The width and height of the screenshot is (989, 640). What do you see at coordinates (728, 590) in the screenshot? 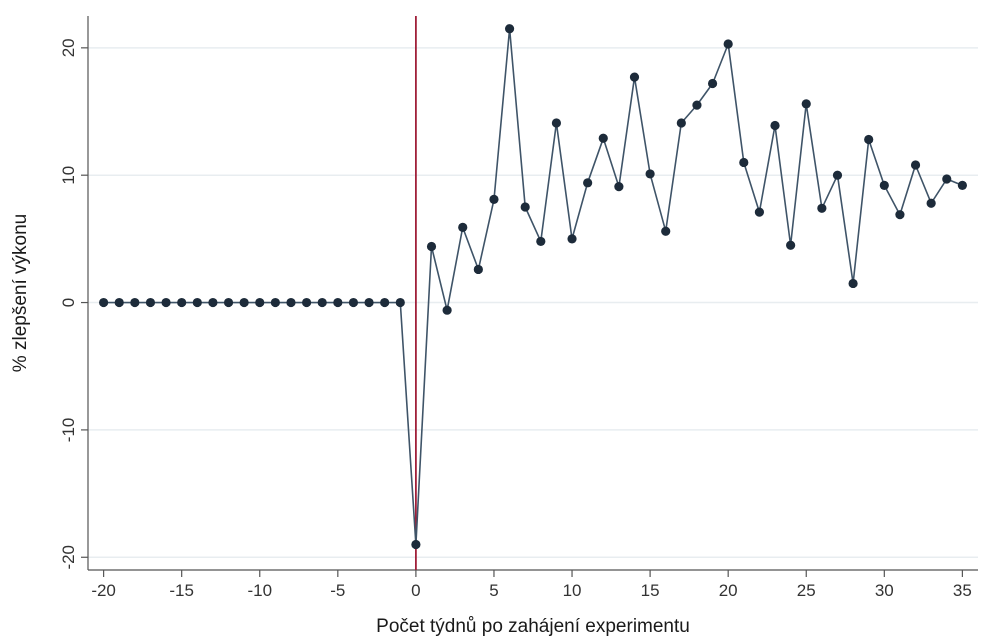
I see `x-tick-label: 20` at bounding box center [728, 590].